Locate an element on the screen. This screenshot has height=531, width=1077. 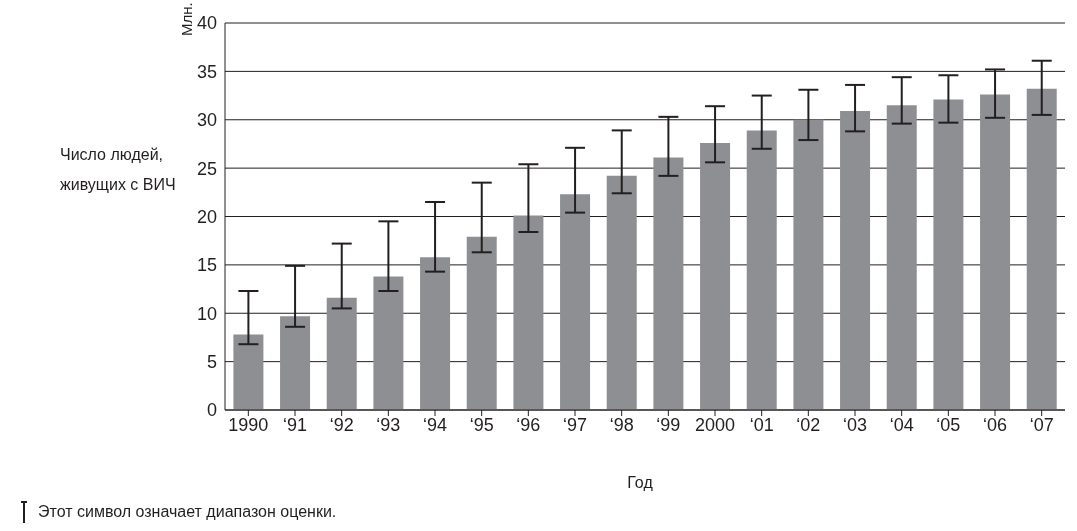
x-tick-label: ‘94 is located at coordinates (435, 424).